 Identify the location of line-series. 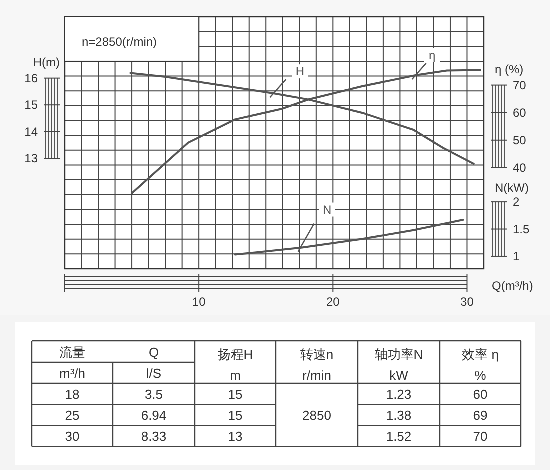
(349, 237).